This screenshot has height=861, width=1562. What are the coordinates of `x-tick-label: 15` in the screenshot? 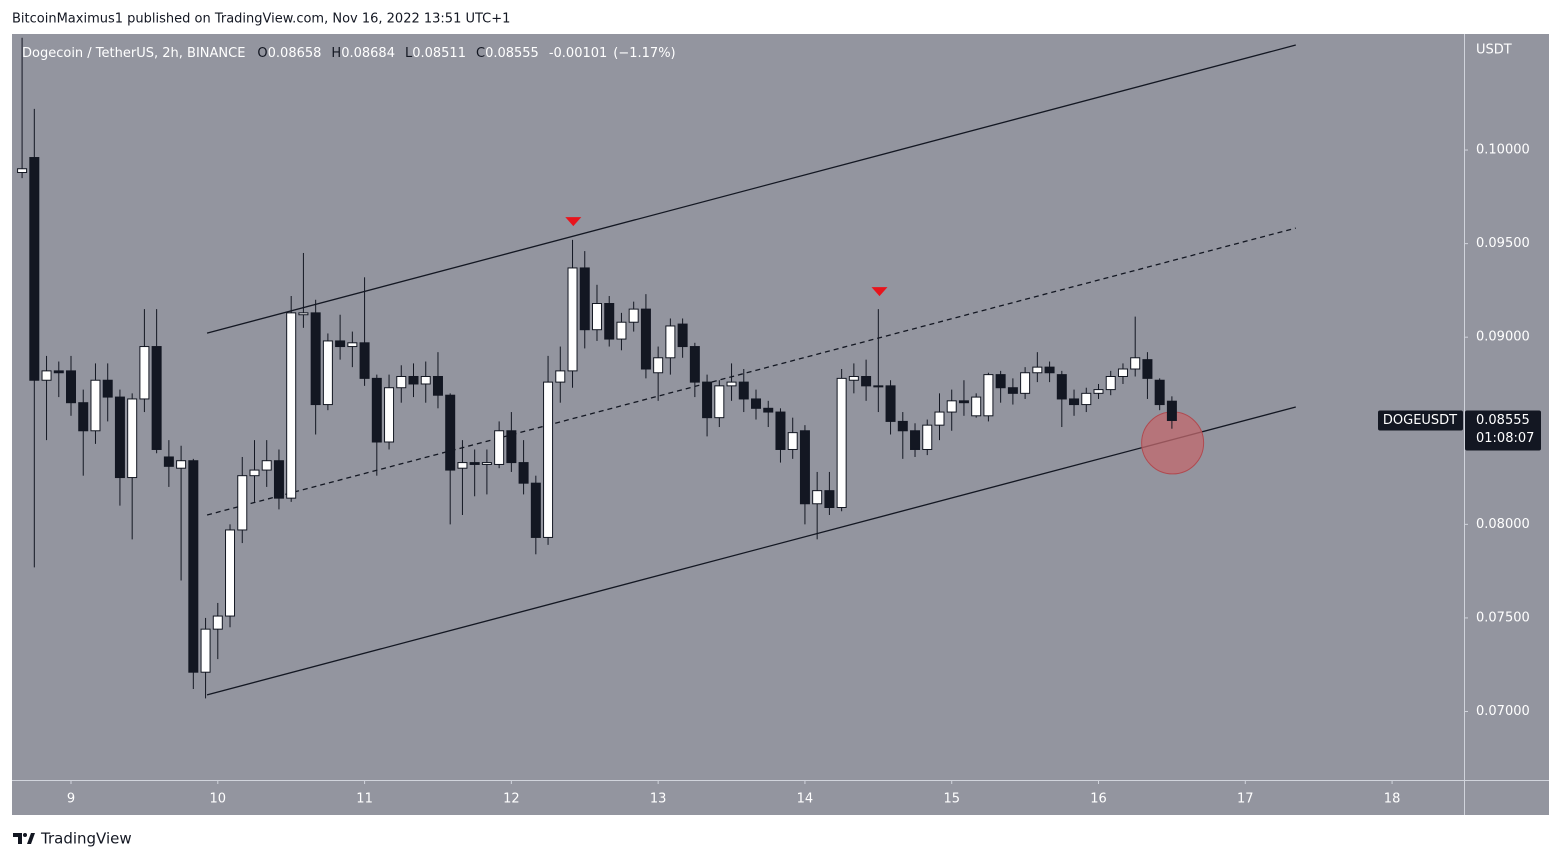 It's located at (951, 799).